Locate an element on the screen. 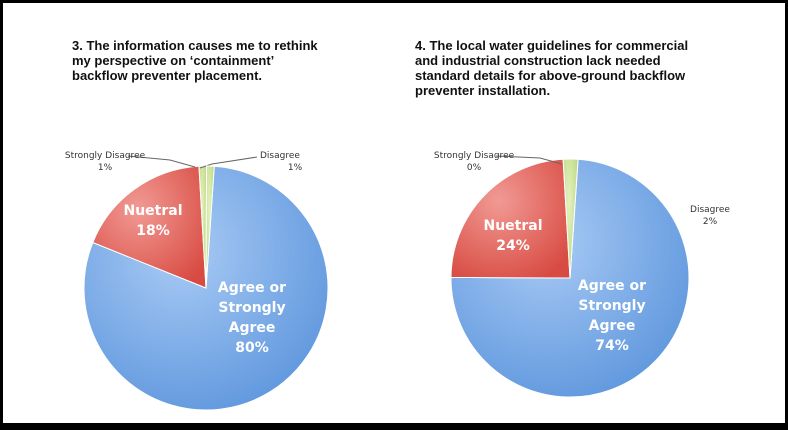 This screenshot has height=430, width=788. pie2-label-1: Nuetral 24% is located at coordinates (512, 236).